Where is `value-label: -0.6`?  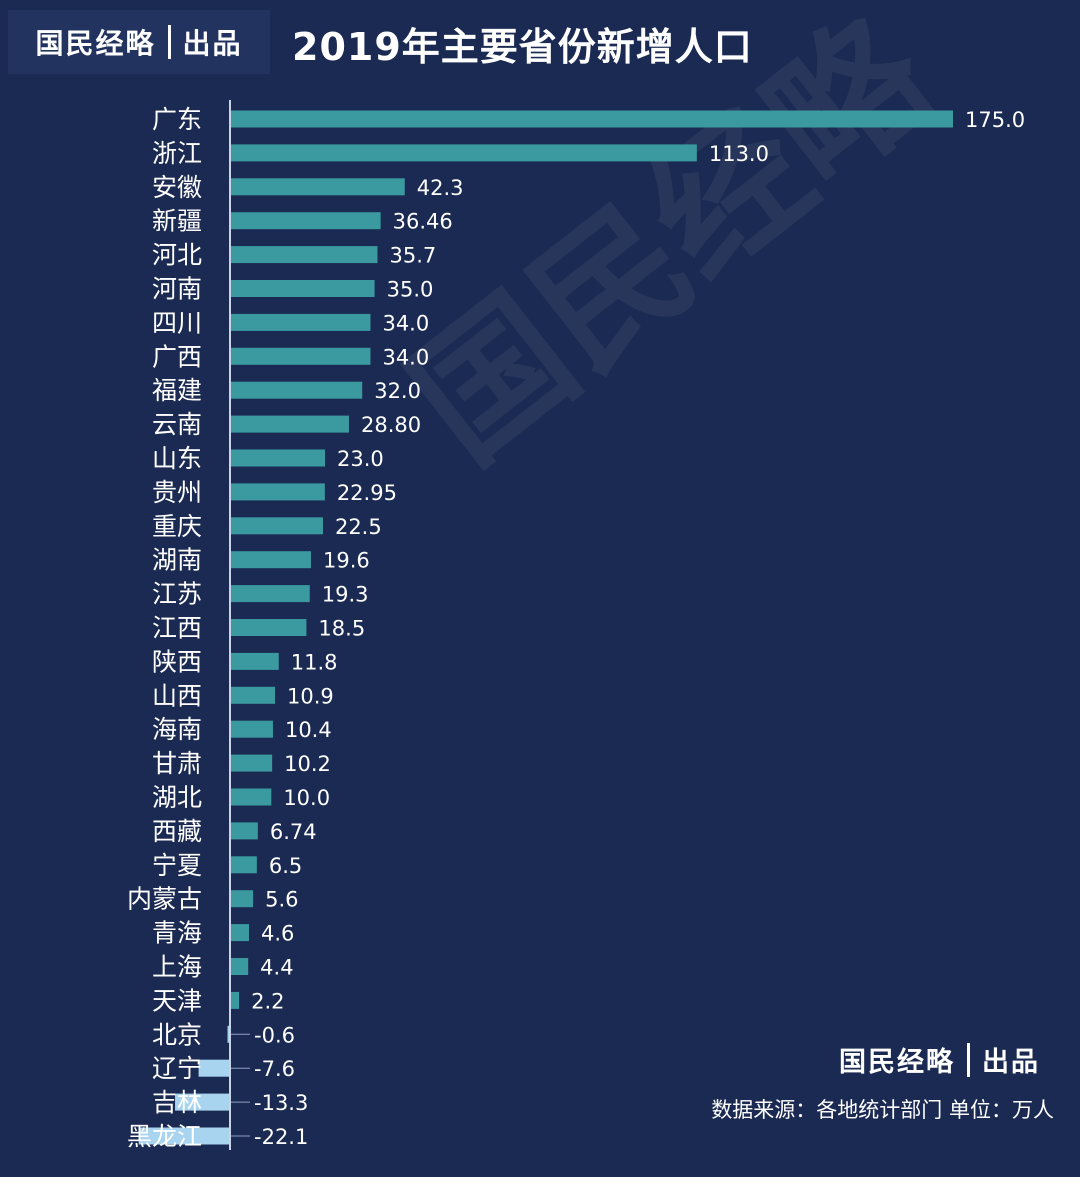 value-label: -0.6 is located at coordinates (274, 1035).